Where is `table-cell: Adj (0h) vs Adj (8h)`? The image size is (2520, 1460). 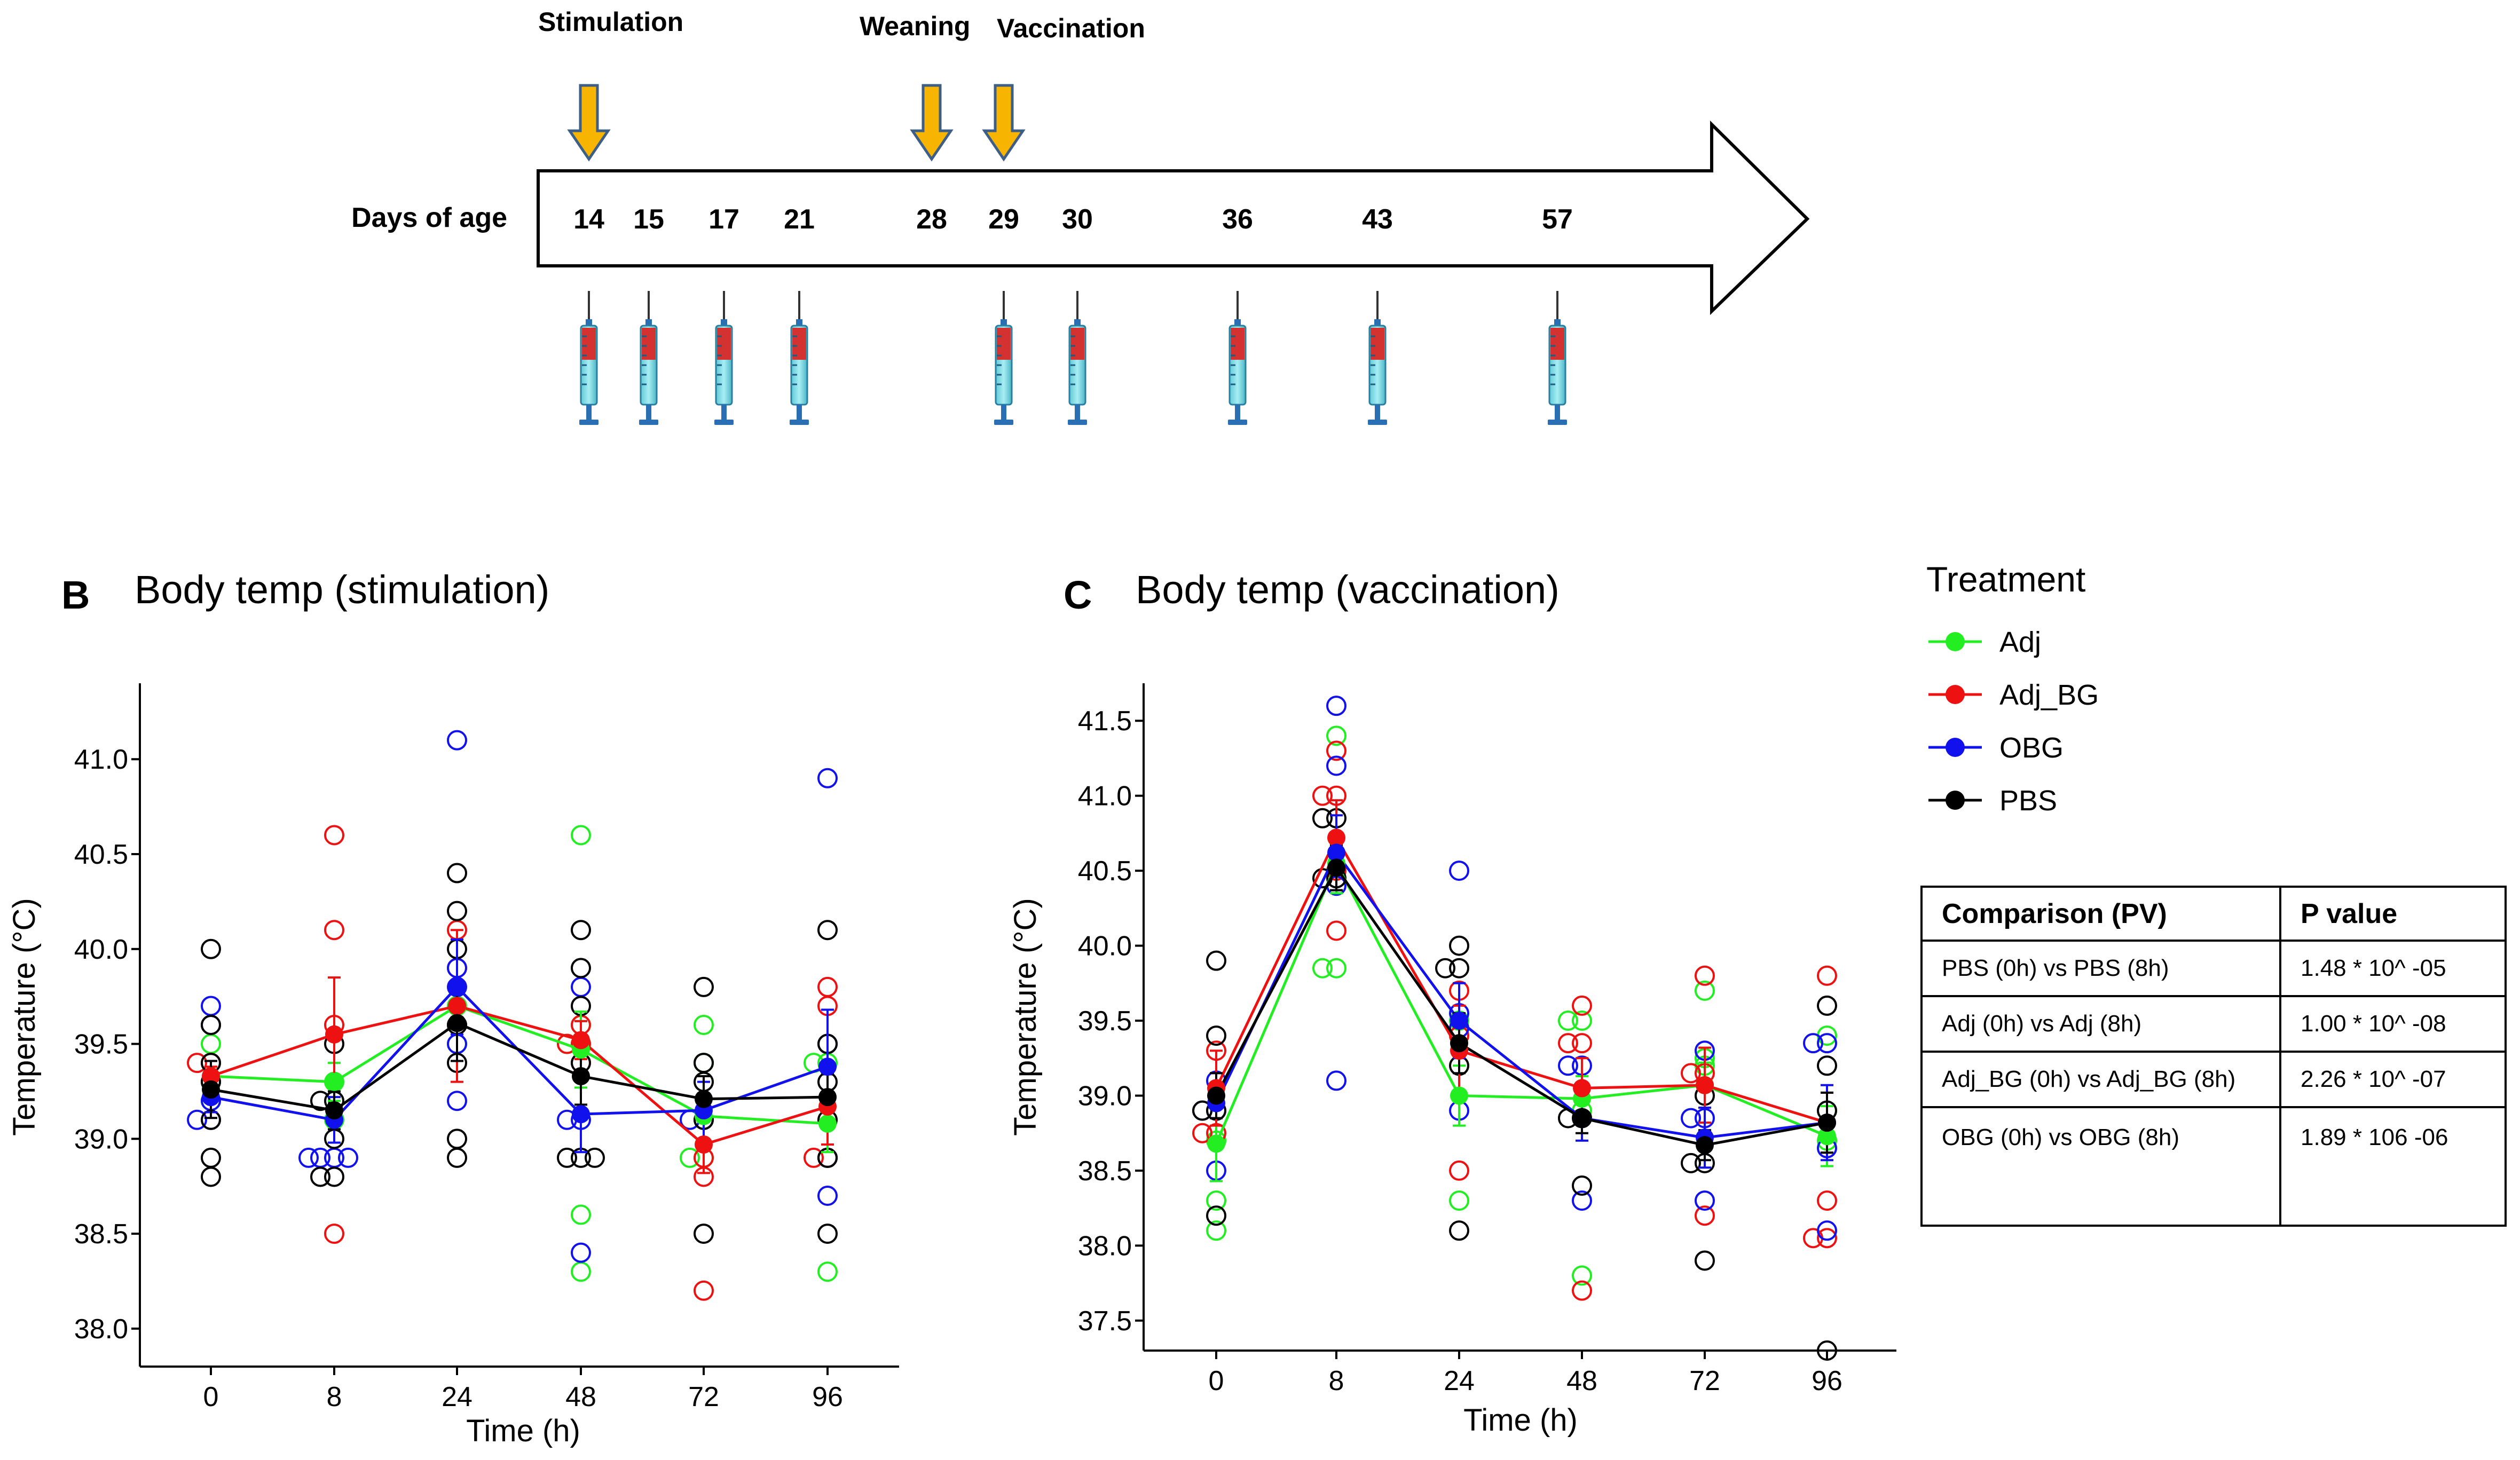
table-cell: Adj (0h) vs Adj (8h) is located at coordinates (2100, 1024).